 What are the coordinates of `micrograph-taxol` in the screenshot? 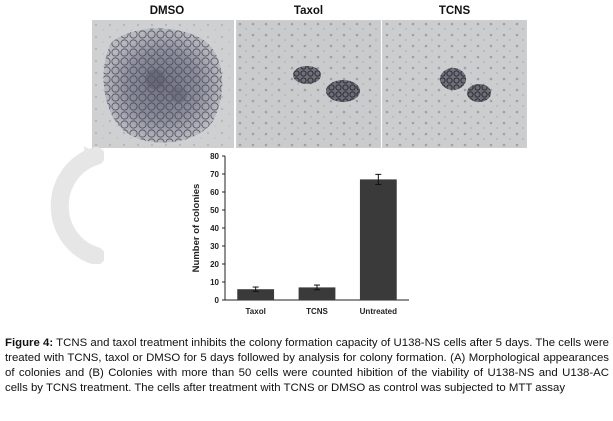 It's located at (308, 84).